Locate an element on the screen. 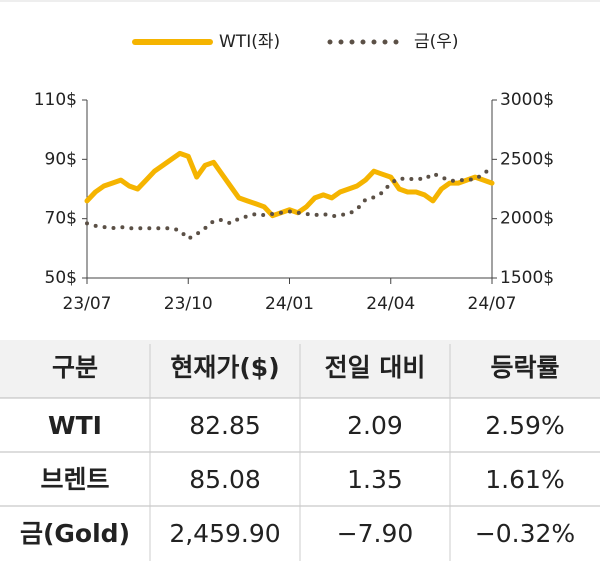 Image resolution: width=600 pixels, height=561 pixels. x-tick-label: 23/07 is located at coordinates (87, 304).